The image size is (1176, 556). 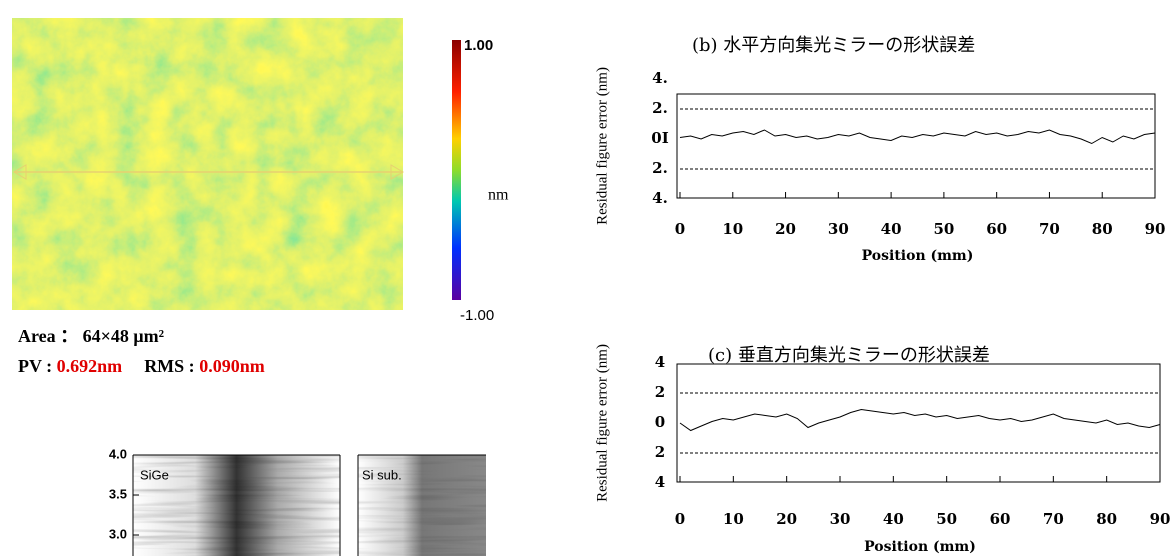 I want to click on y-tick-label: 3.0, so click(x=118, y=533).